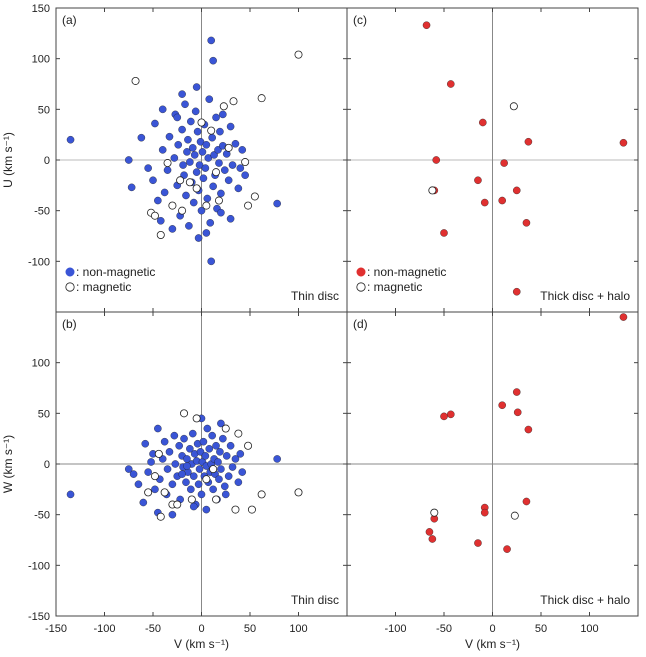 Image resolution: width=646 pixels, height=657 pixels. I want to click on x-tick-label: 50, so click(541, 629).